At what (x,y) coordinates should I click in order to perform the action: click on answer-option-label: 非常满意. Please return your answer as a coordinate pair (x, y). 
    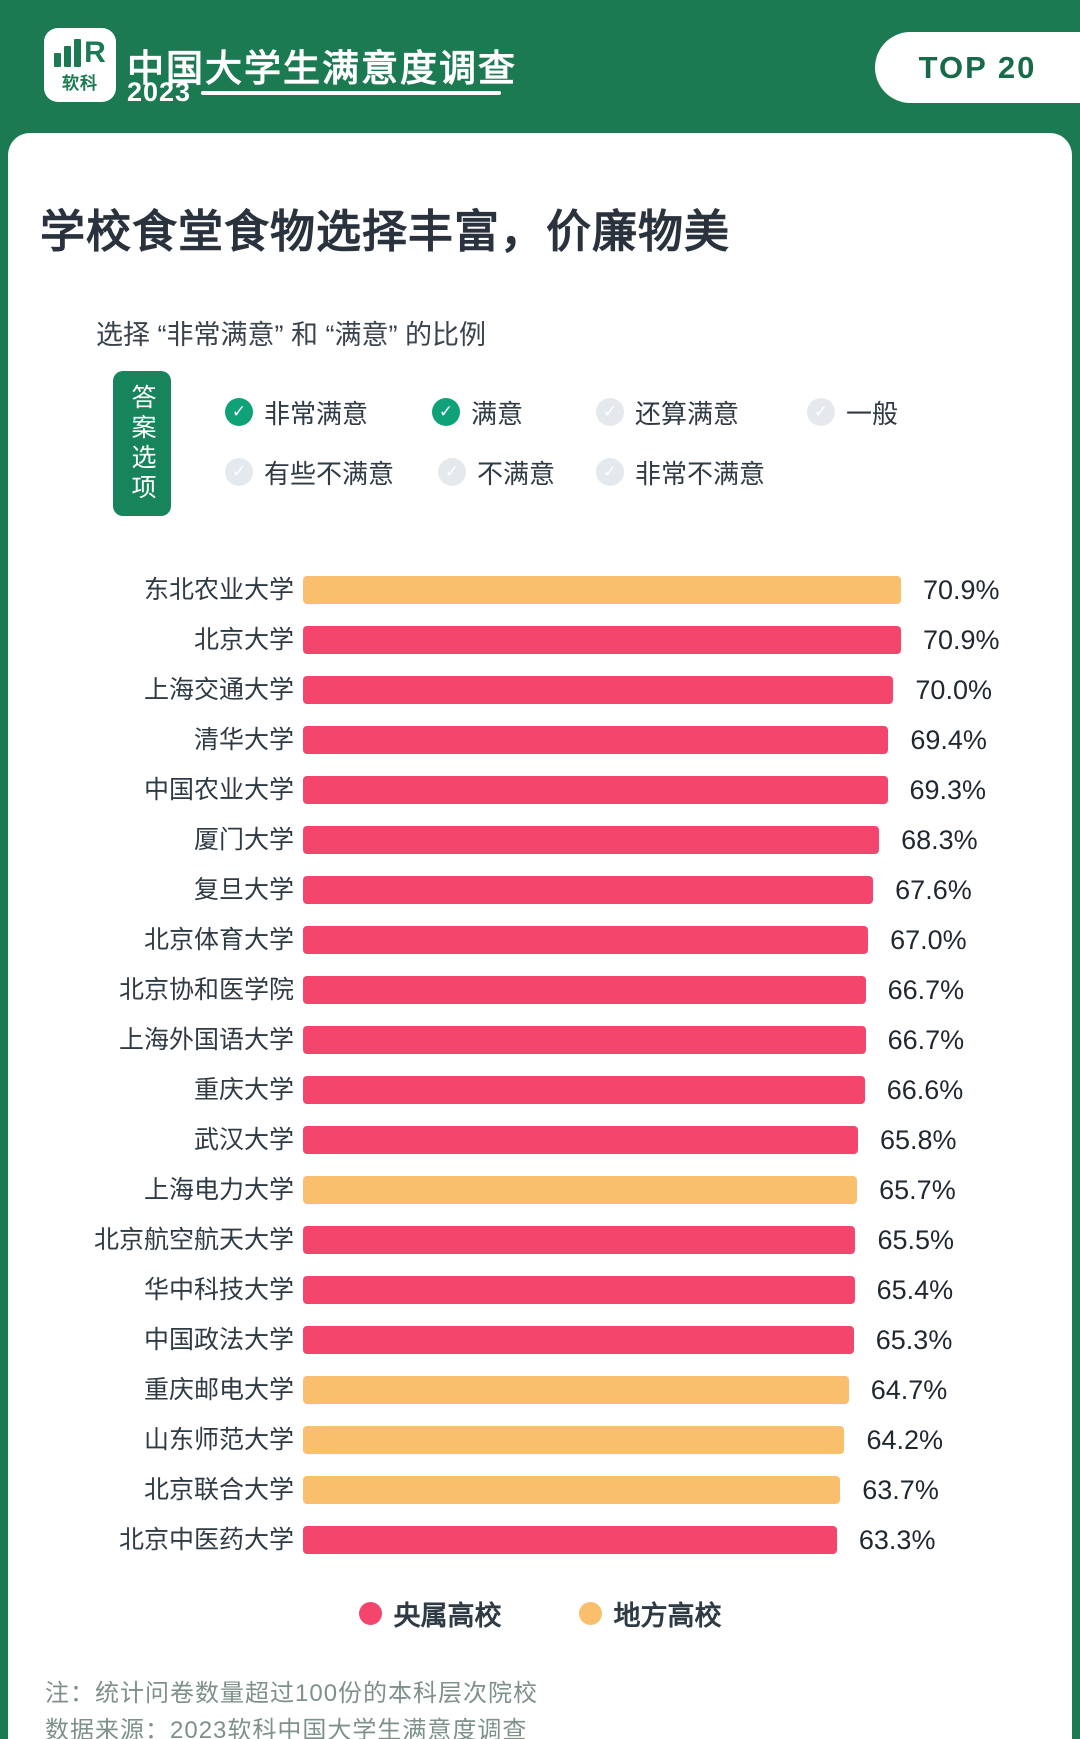
    Looking at the image, I should click on (316, 413).